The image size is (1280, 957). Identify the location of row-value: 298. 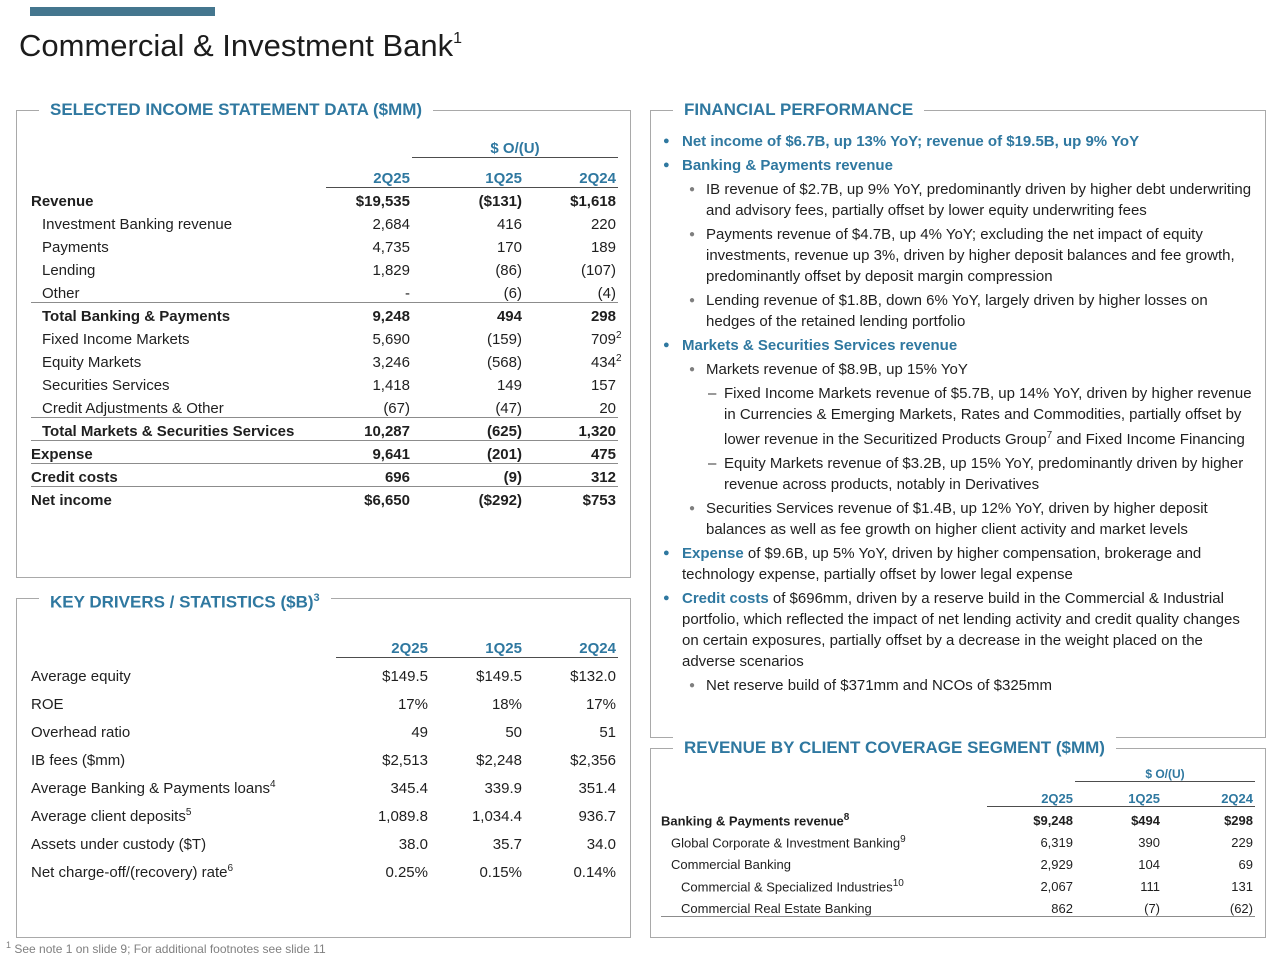
(603, 316).